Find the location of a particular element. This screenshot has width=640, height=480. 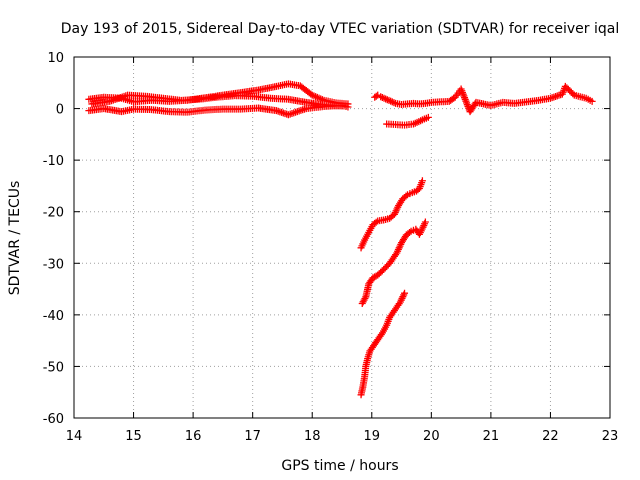

x-tick-label: 20 is located at coordinates (431, 436).